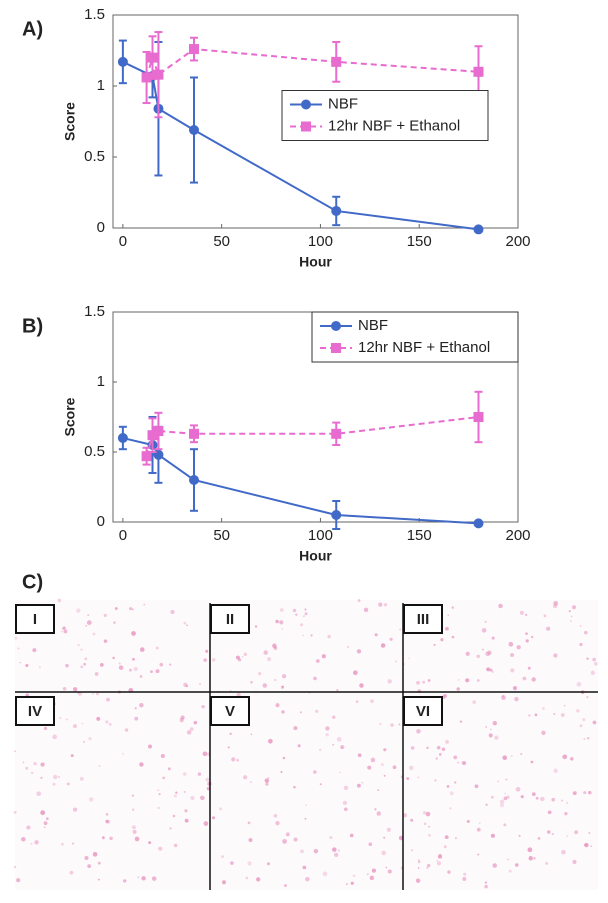 This screenshot has width=608, height=903. What do you see at coordinates (35, 711) in the screenshot?
I see `panel-name: IV` at bounding box center [35, 711].